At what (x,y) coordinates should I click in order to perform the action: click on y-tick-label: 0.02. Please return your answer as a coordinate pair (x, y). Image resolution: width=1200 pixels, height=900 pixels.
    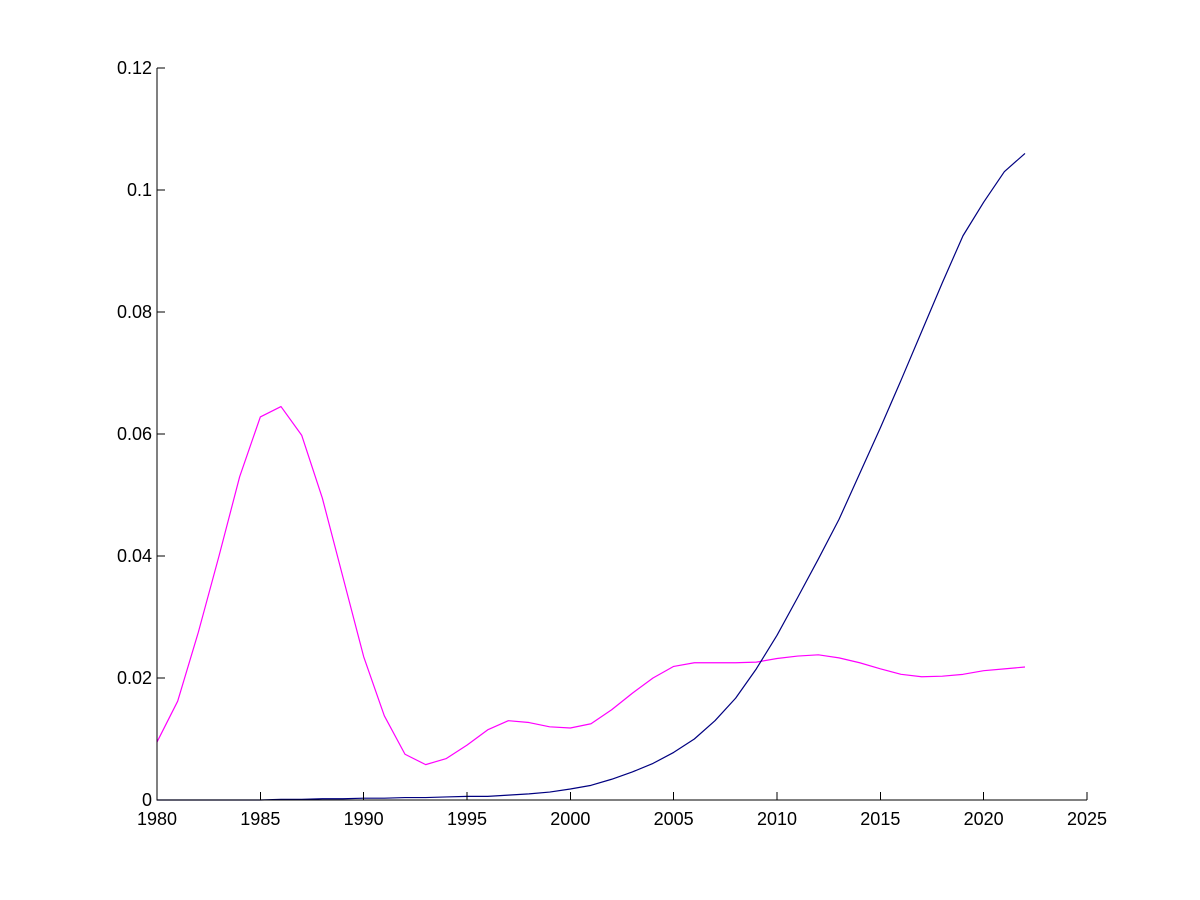
    Looking at the image, I should click on (134, 678).